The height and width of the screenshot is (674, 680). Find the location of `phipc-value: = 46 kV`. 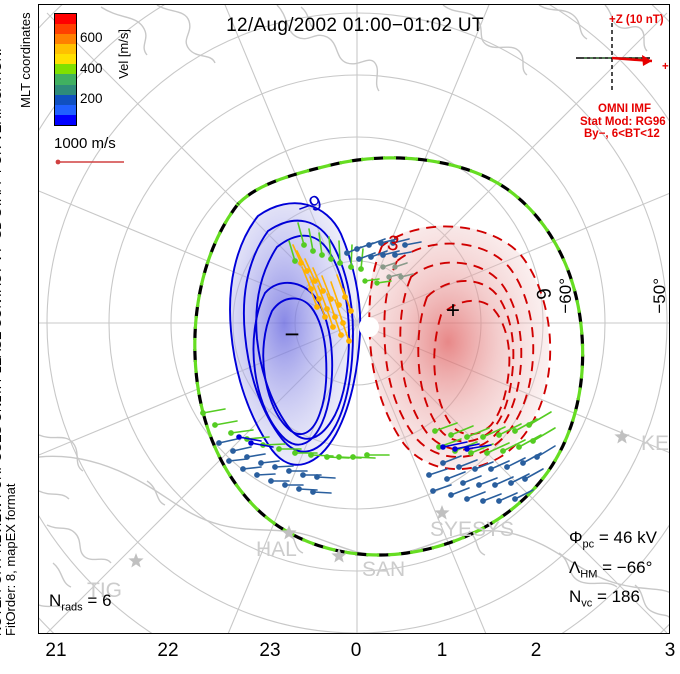

phipc-value: = 46 kV is located at coordinates (627, 538).